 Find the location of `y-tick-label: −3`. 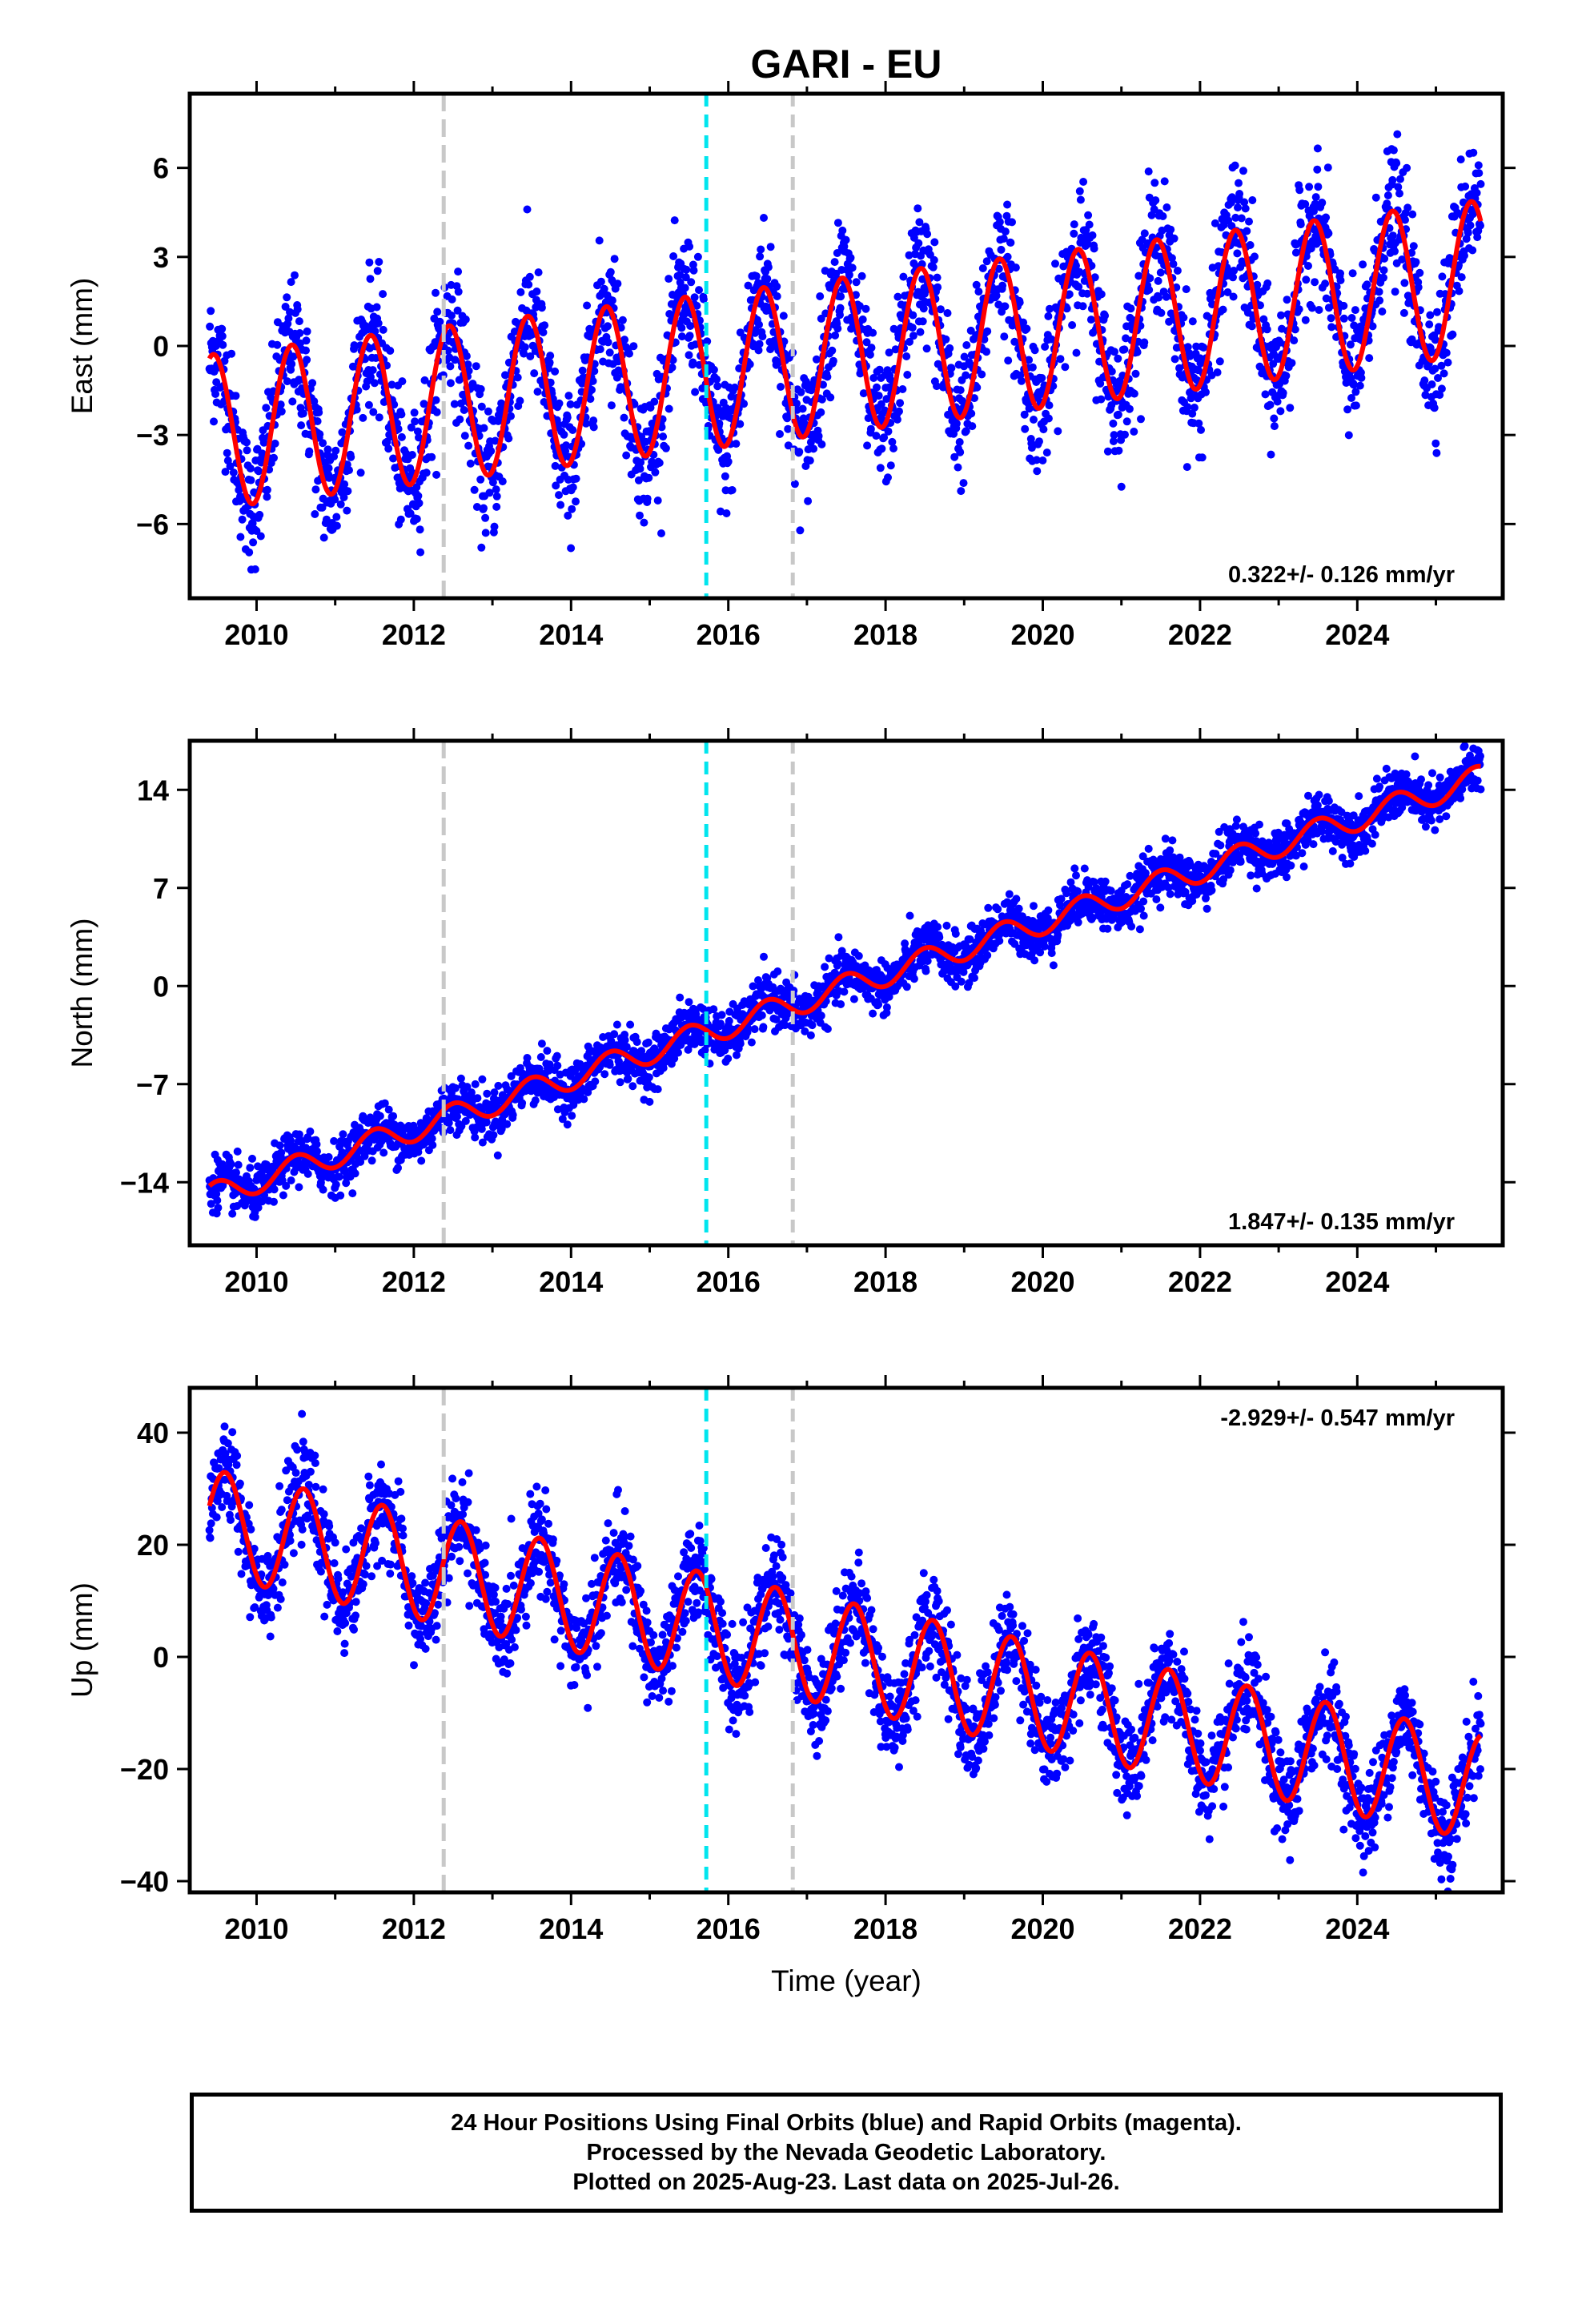

y-tick-label: −3 is located at coordinates (152, 436).